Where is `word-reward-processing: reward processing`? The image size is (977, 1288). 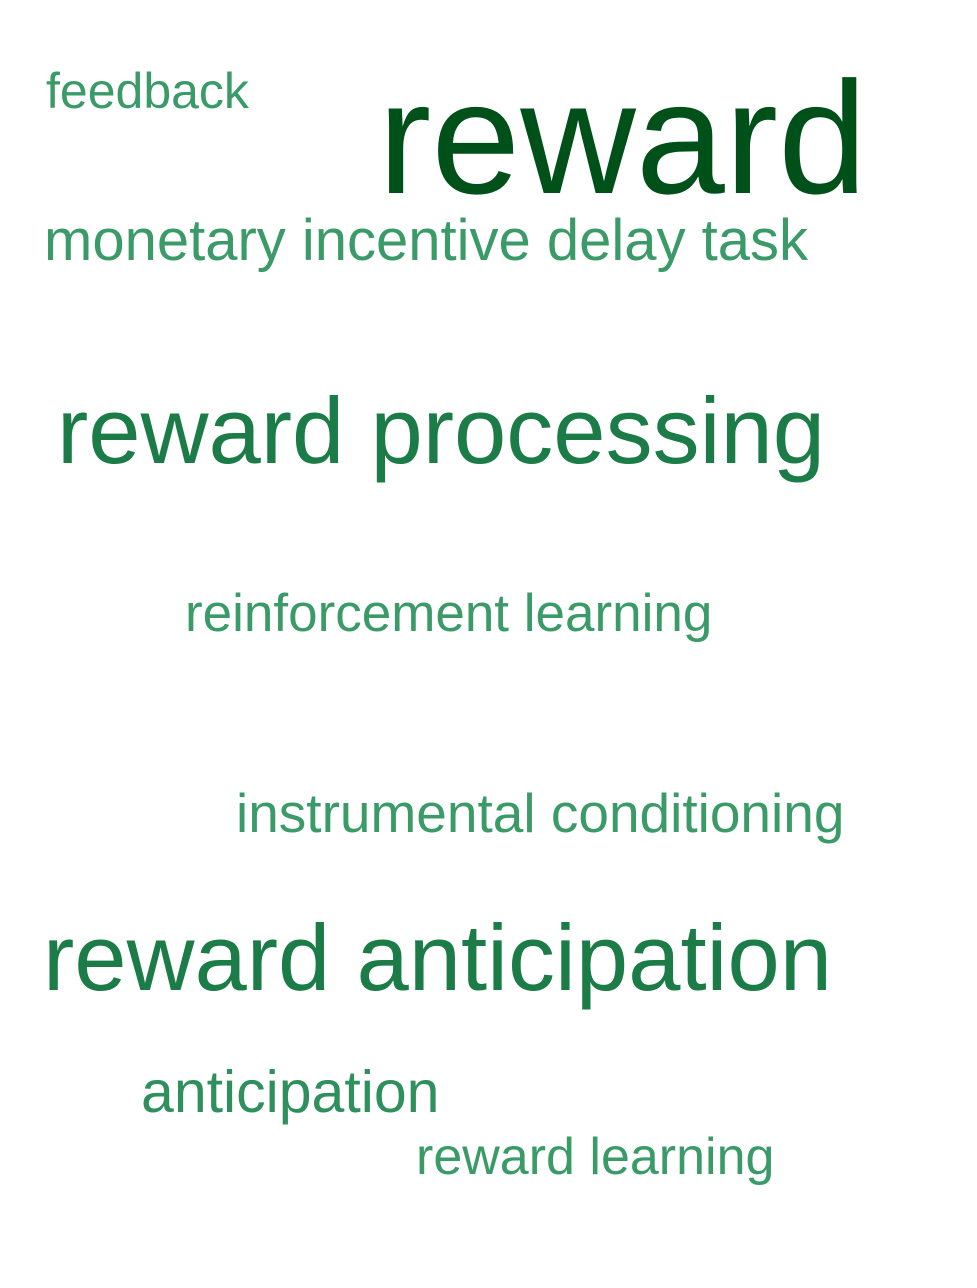 word-reward-processing: reward processing is located at coordinates (441, 430).